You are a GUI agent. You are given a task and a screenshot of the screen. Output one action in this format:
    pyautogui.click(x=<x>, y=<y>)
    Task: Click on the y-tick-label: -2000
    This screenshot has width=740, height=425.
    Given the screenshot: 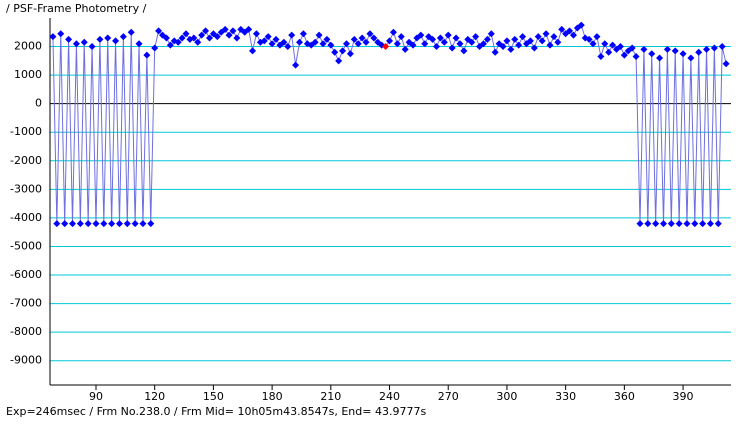 What is the action you would take?
    pyautogui.click(x=26, y=160)
    